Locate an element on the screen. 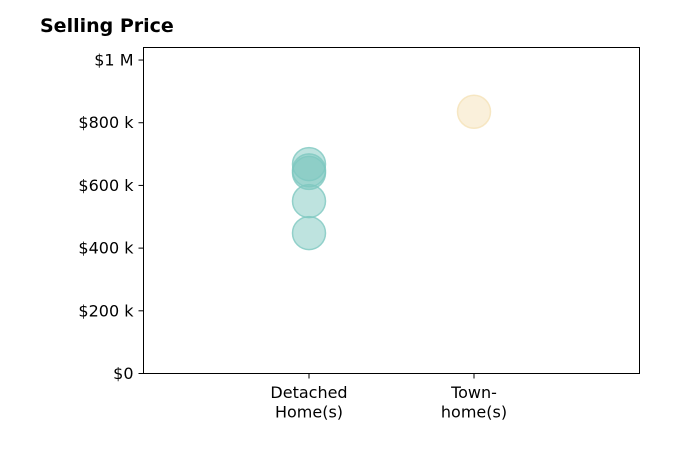 This screenshot has height=462, width=679. y-tick-label: $1 M is located at coordinates (113, 60).